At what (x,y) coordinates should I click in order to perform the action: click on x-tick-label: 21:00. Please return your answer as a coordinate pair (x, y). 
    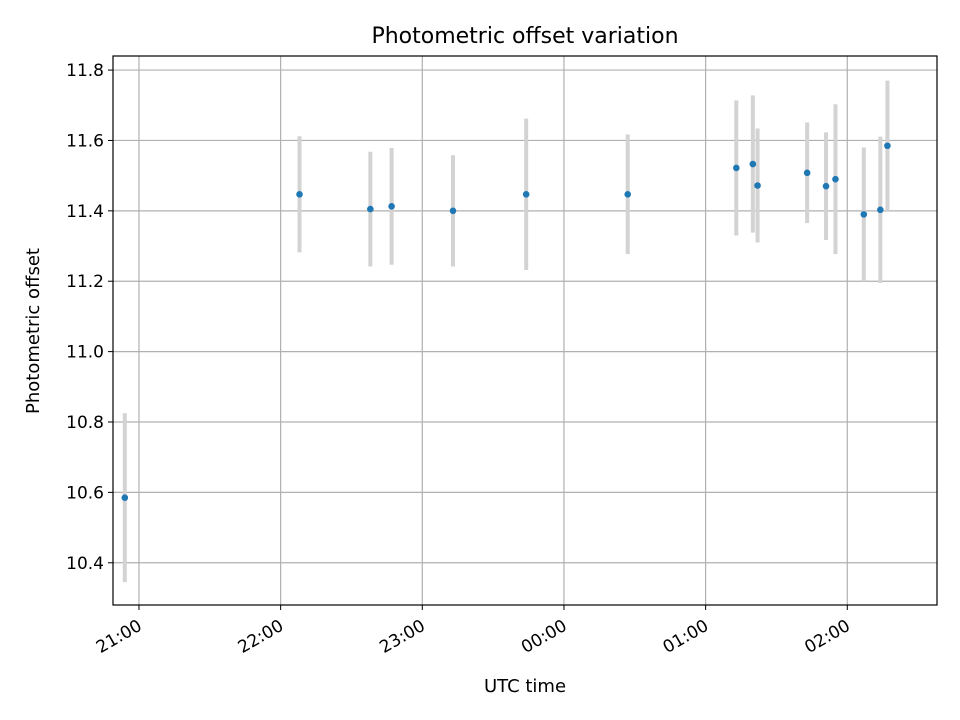
    Looking at the image, I should click on (119, 637).